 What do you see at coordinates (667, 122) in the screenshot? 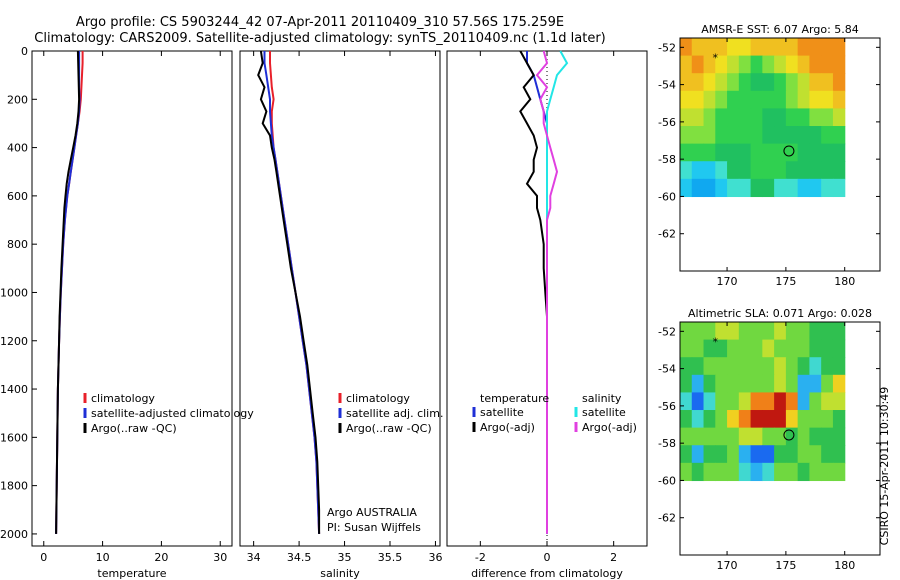
I see `y-tick-label: -56` at bounding box center [667, 122].